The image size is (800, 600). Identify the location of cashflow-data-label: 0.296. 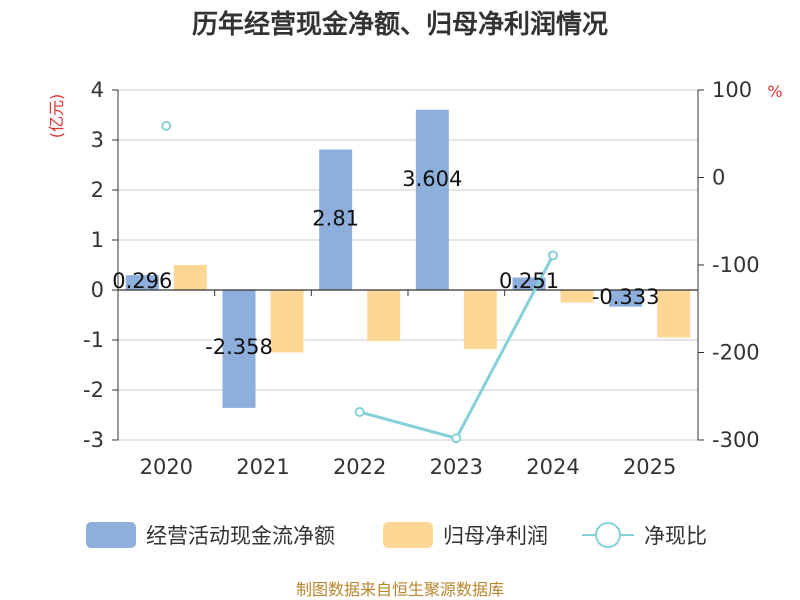
(142, 281).